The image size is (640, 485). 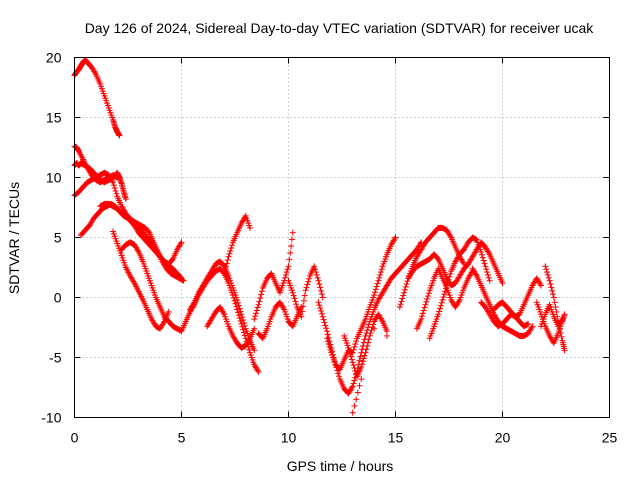 What do you see at coordinates (610, 438) in the screenshot?
I see `x-tick-label: 25` at bounding box center [610, 438].